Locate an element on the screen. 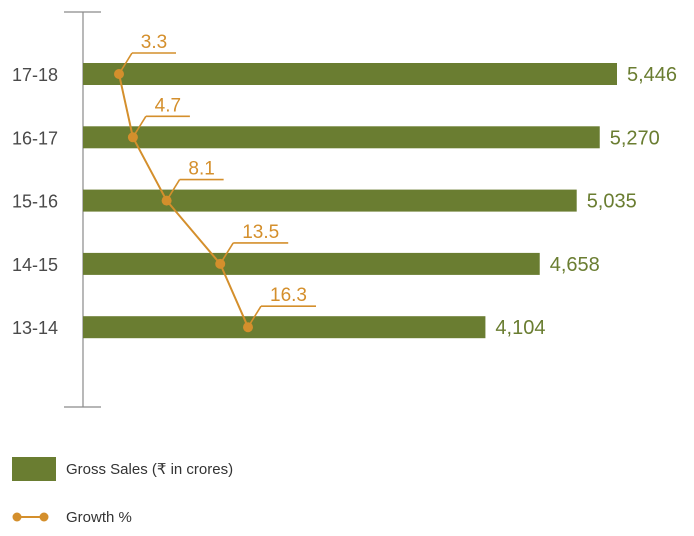 This screenshot has width=694, height=536. growth-value-label: 16.3 is located at coordinates (288, 295).